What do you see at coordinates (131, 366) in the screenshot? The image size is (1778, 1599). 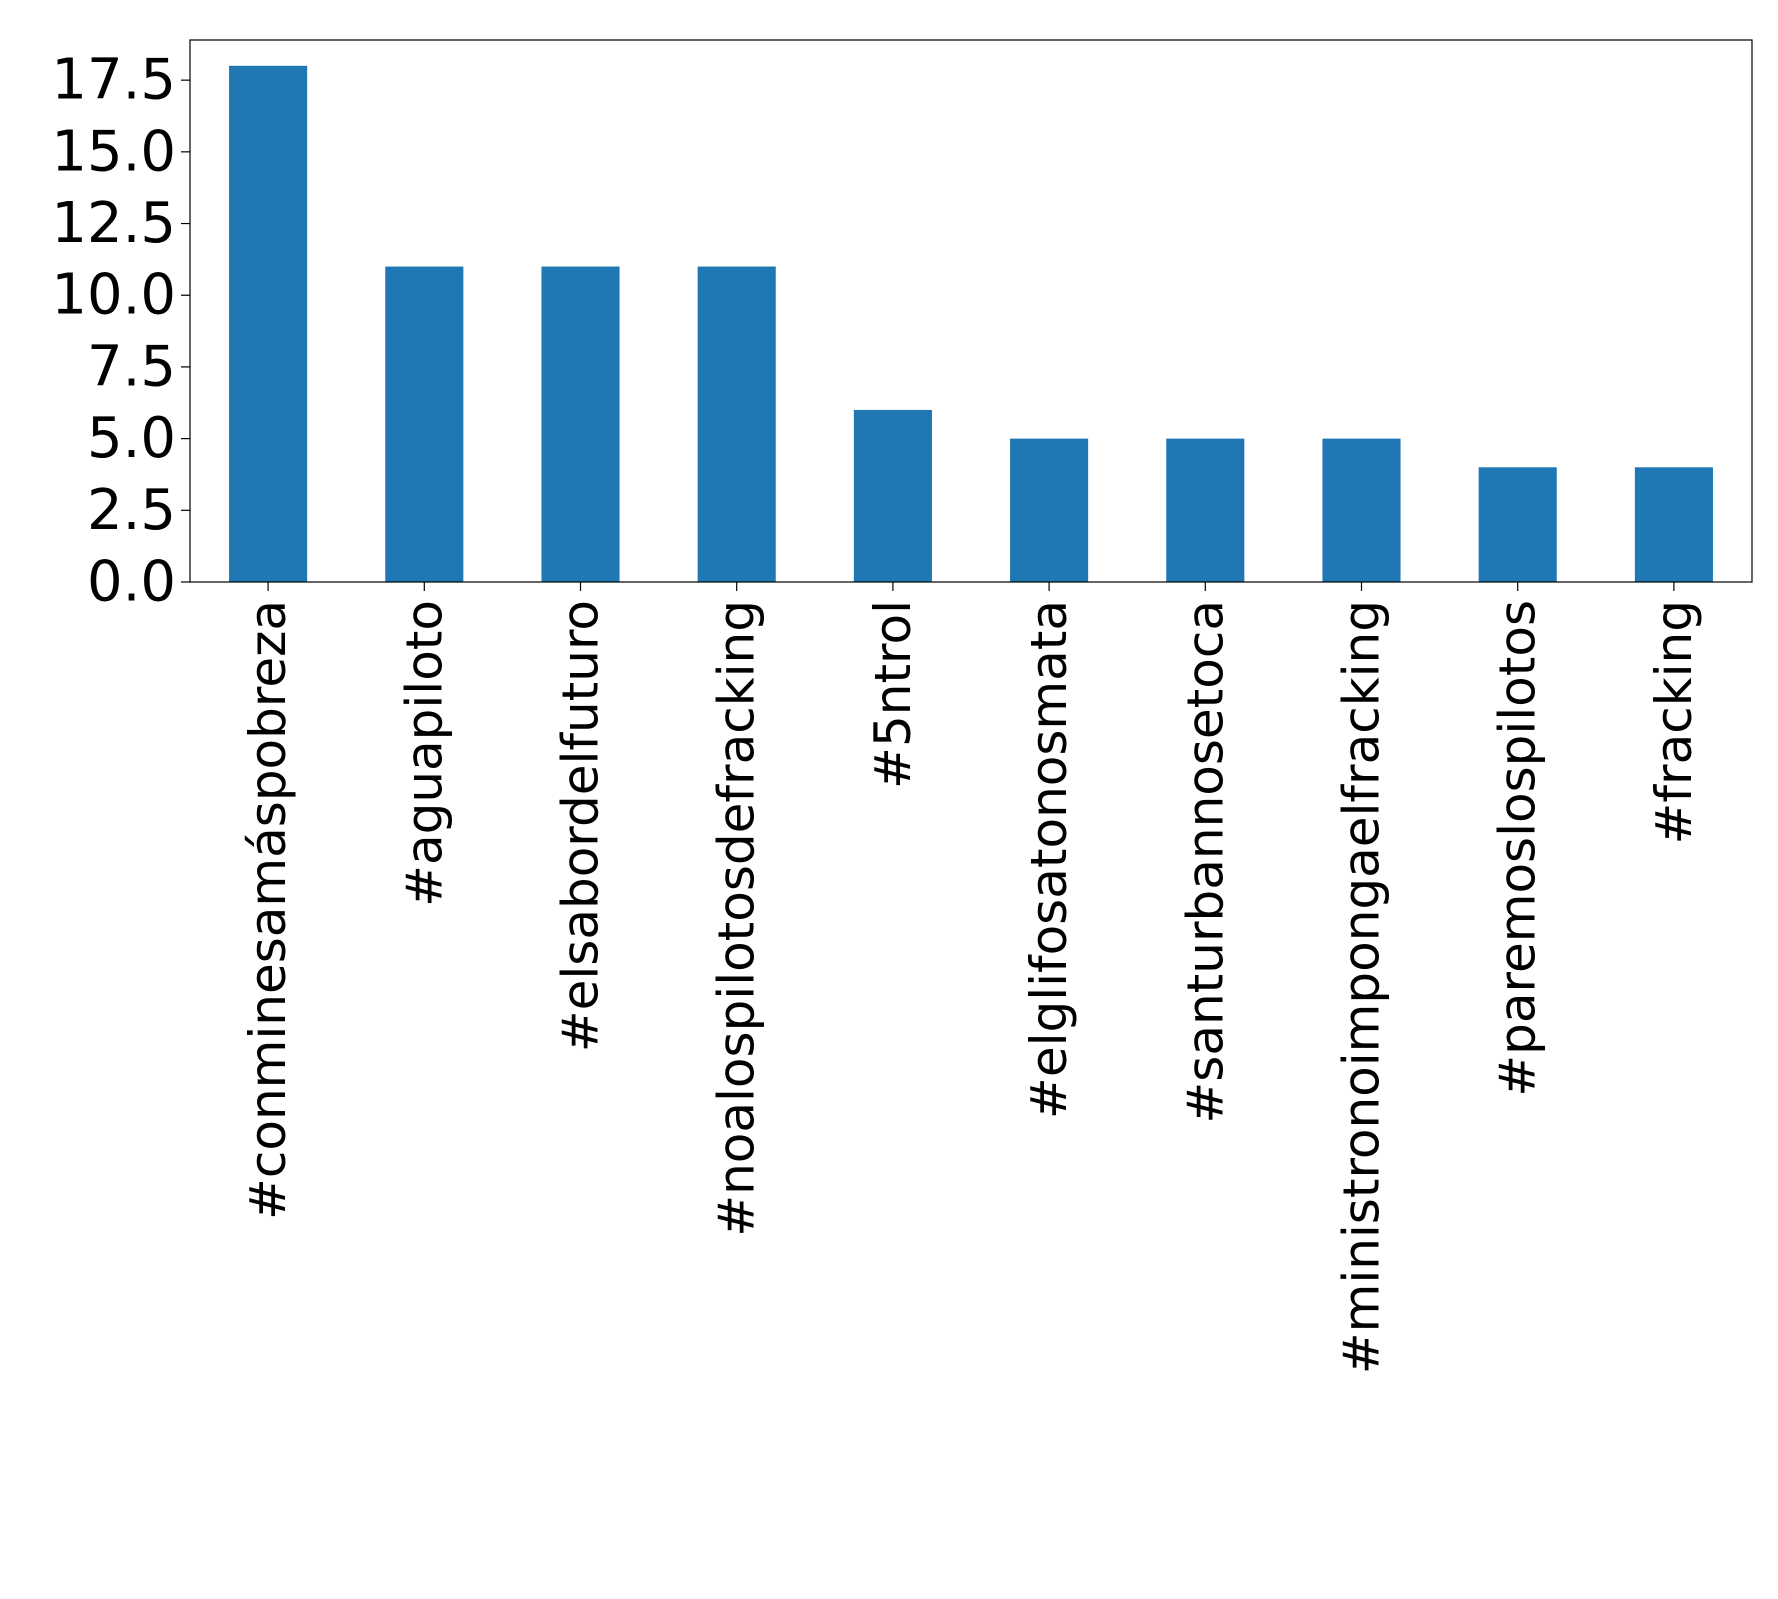 I see `y-tick-label-3: 7.5` at bounding box center [131, 366].